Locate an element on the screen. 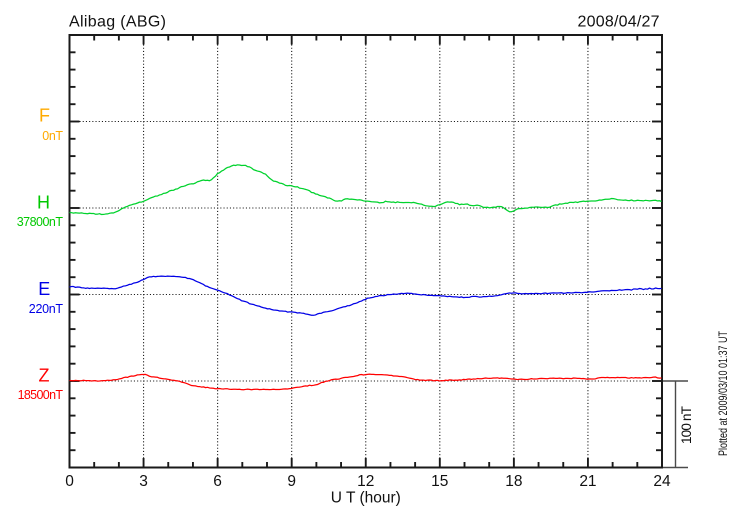 The width and height of the screenshot is (730, 520). svg-text: 3 is located at coordinates (143, 481).